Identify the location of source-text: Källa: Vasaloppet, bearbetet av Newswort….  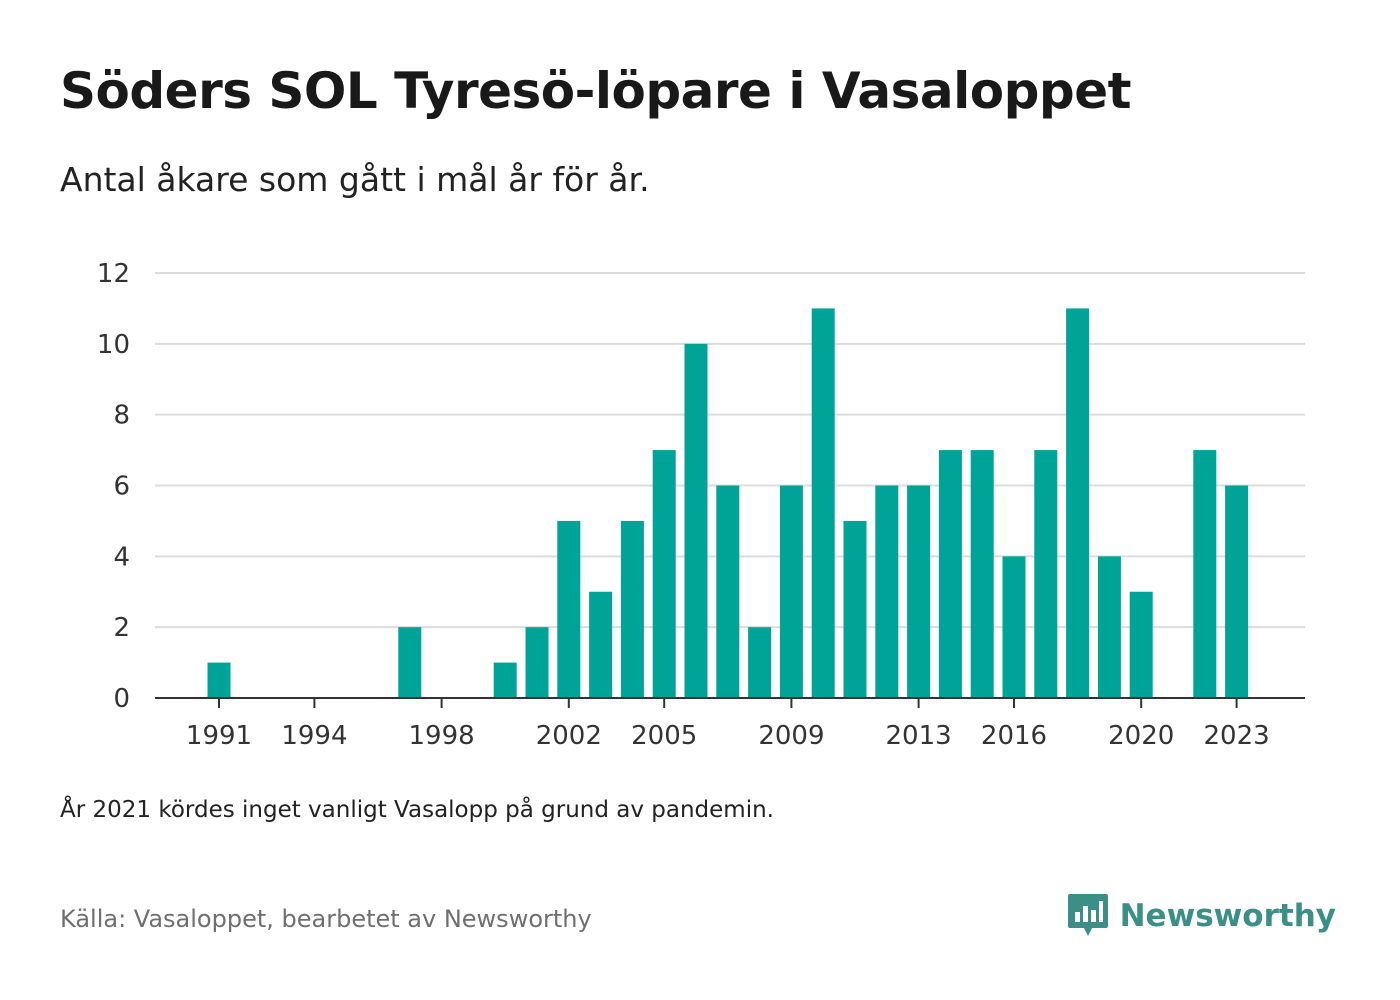
(326, 919).